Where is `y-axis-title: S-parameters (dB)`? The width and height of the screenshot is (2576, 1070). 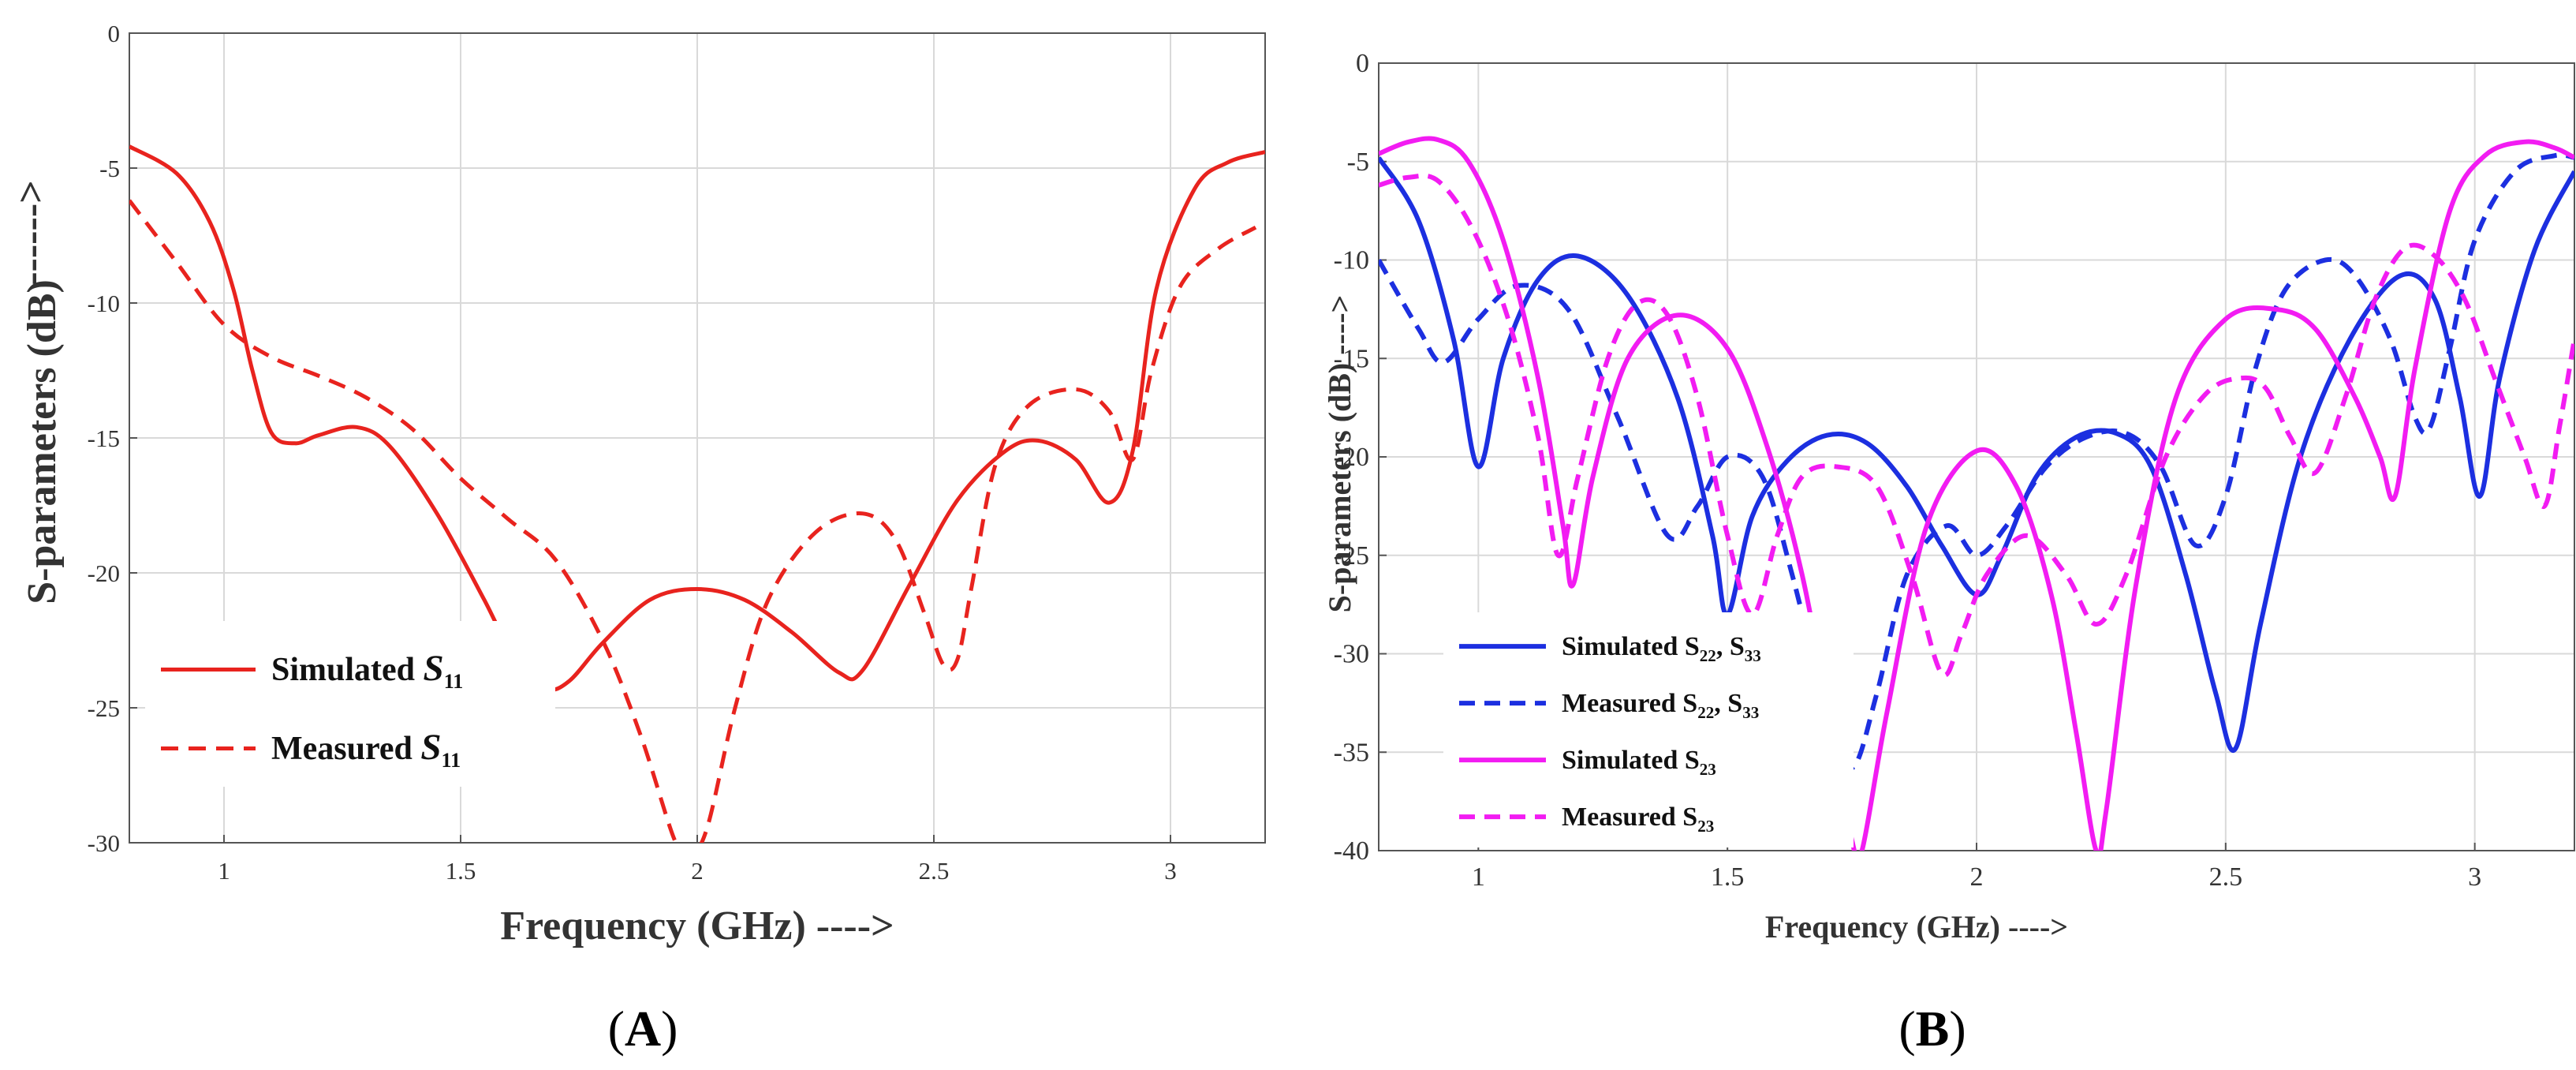
y-axis-title: S-parameters (dB) is located at coordinates (42, 441).